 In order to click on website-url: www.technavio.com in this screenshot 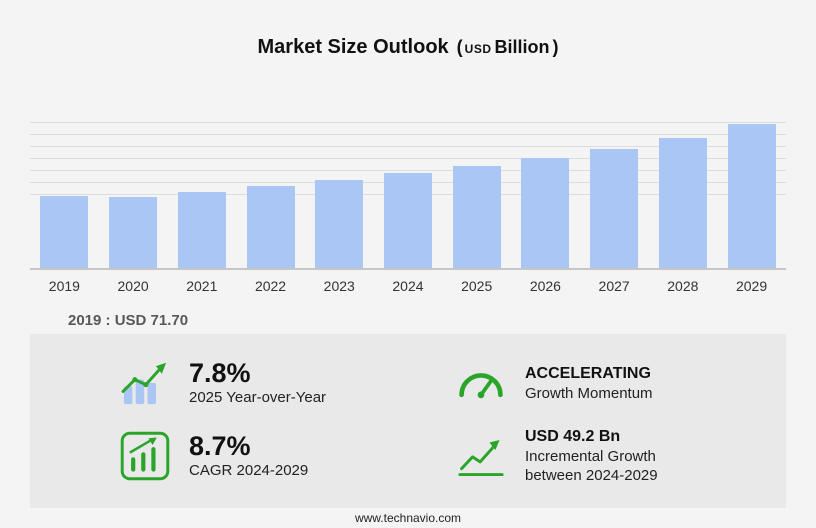, I will do `click(408, 518)`.